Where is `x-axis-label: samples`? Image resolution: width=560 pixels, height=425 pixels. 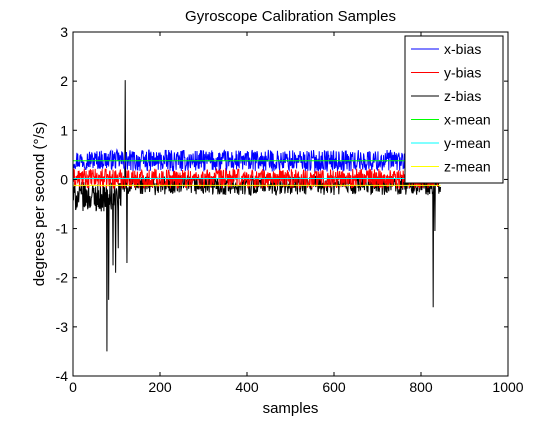 x-axis-label: samples is located at coordinates (291, 408).